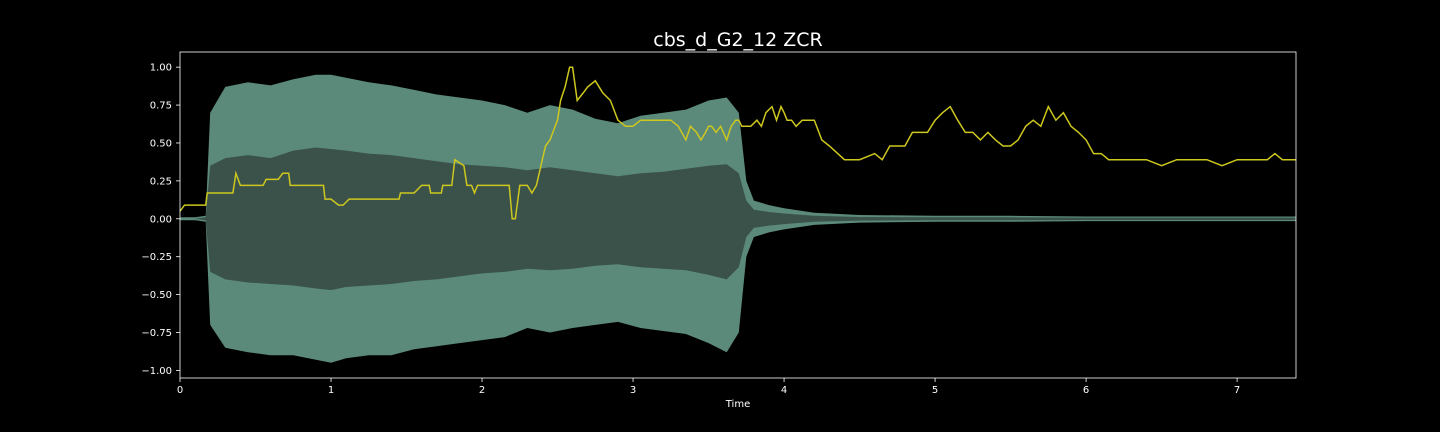 This screenshot has height=432, width=1440. I want to click on y-tick-label: 0.25, so click(161, 181).